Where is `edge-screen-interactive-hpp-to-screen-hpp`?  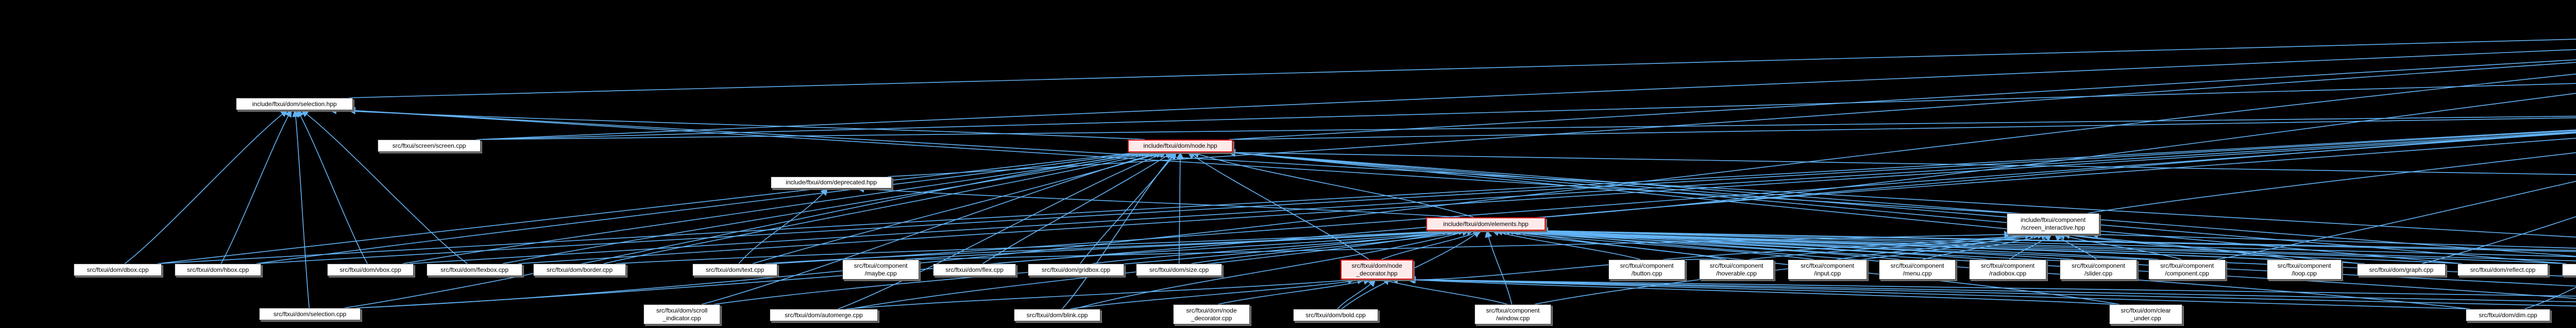
edge-screen-interactive-hpp-to-screen-hpp is located at coordinates (2332, 183).